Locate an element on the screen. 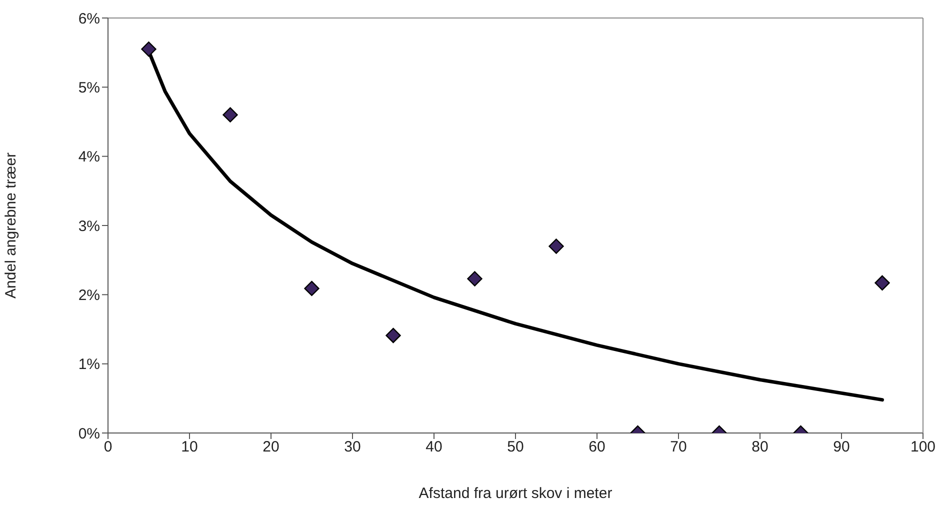  y-tick-label: 0% is located at coordinates (89, 433).